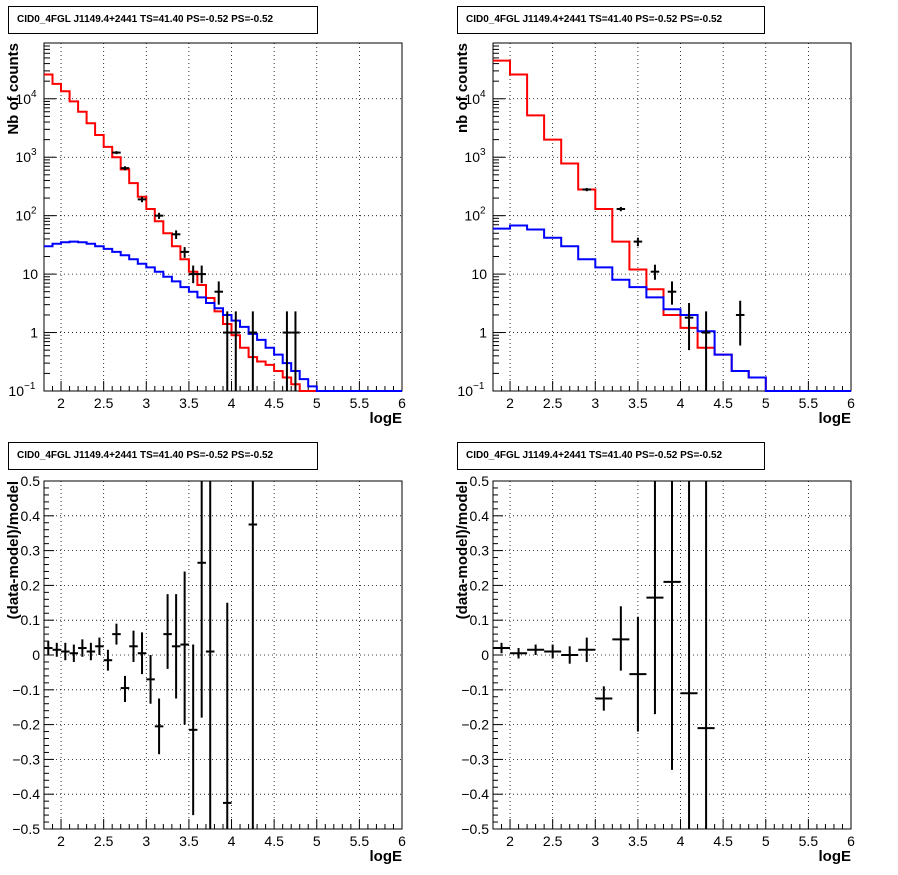 The height and width of the screenshot is (875, 898). I want to click on y-tick-exponent: 2, so click(483, 211).